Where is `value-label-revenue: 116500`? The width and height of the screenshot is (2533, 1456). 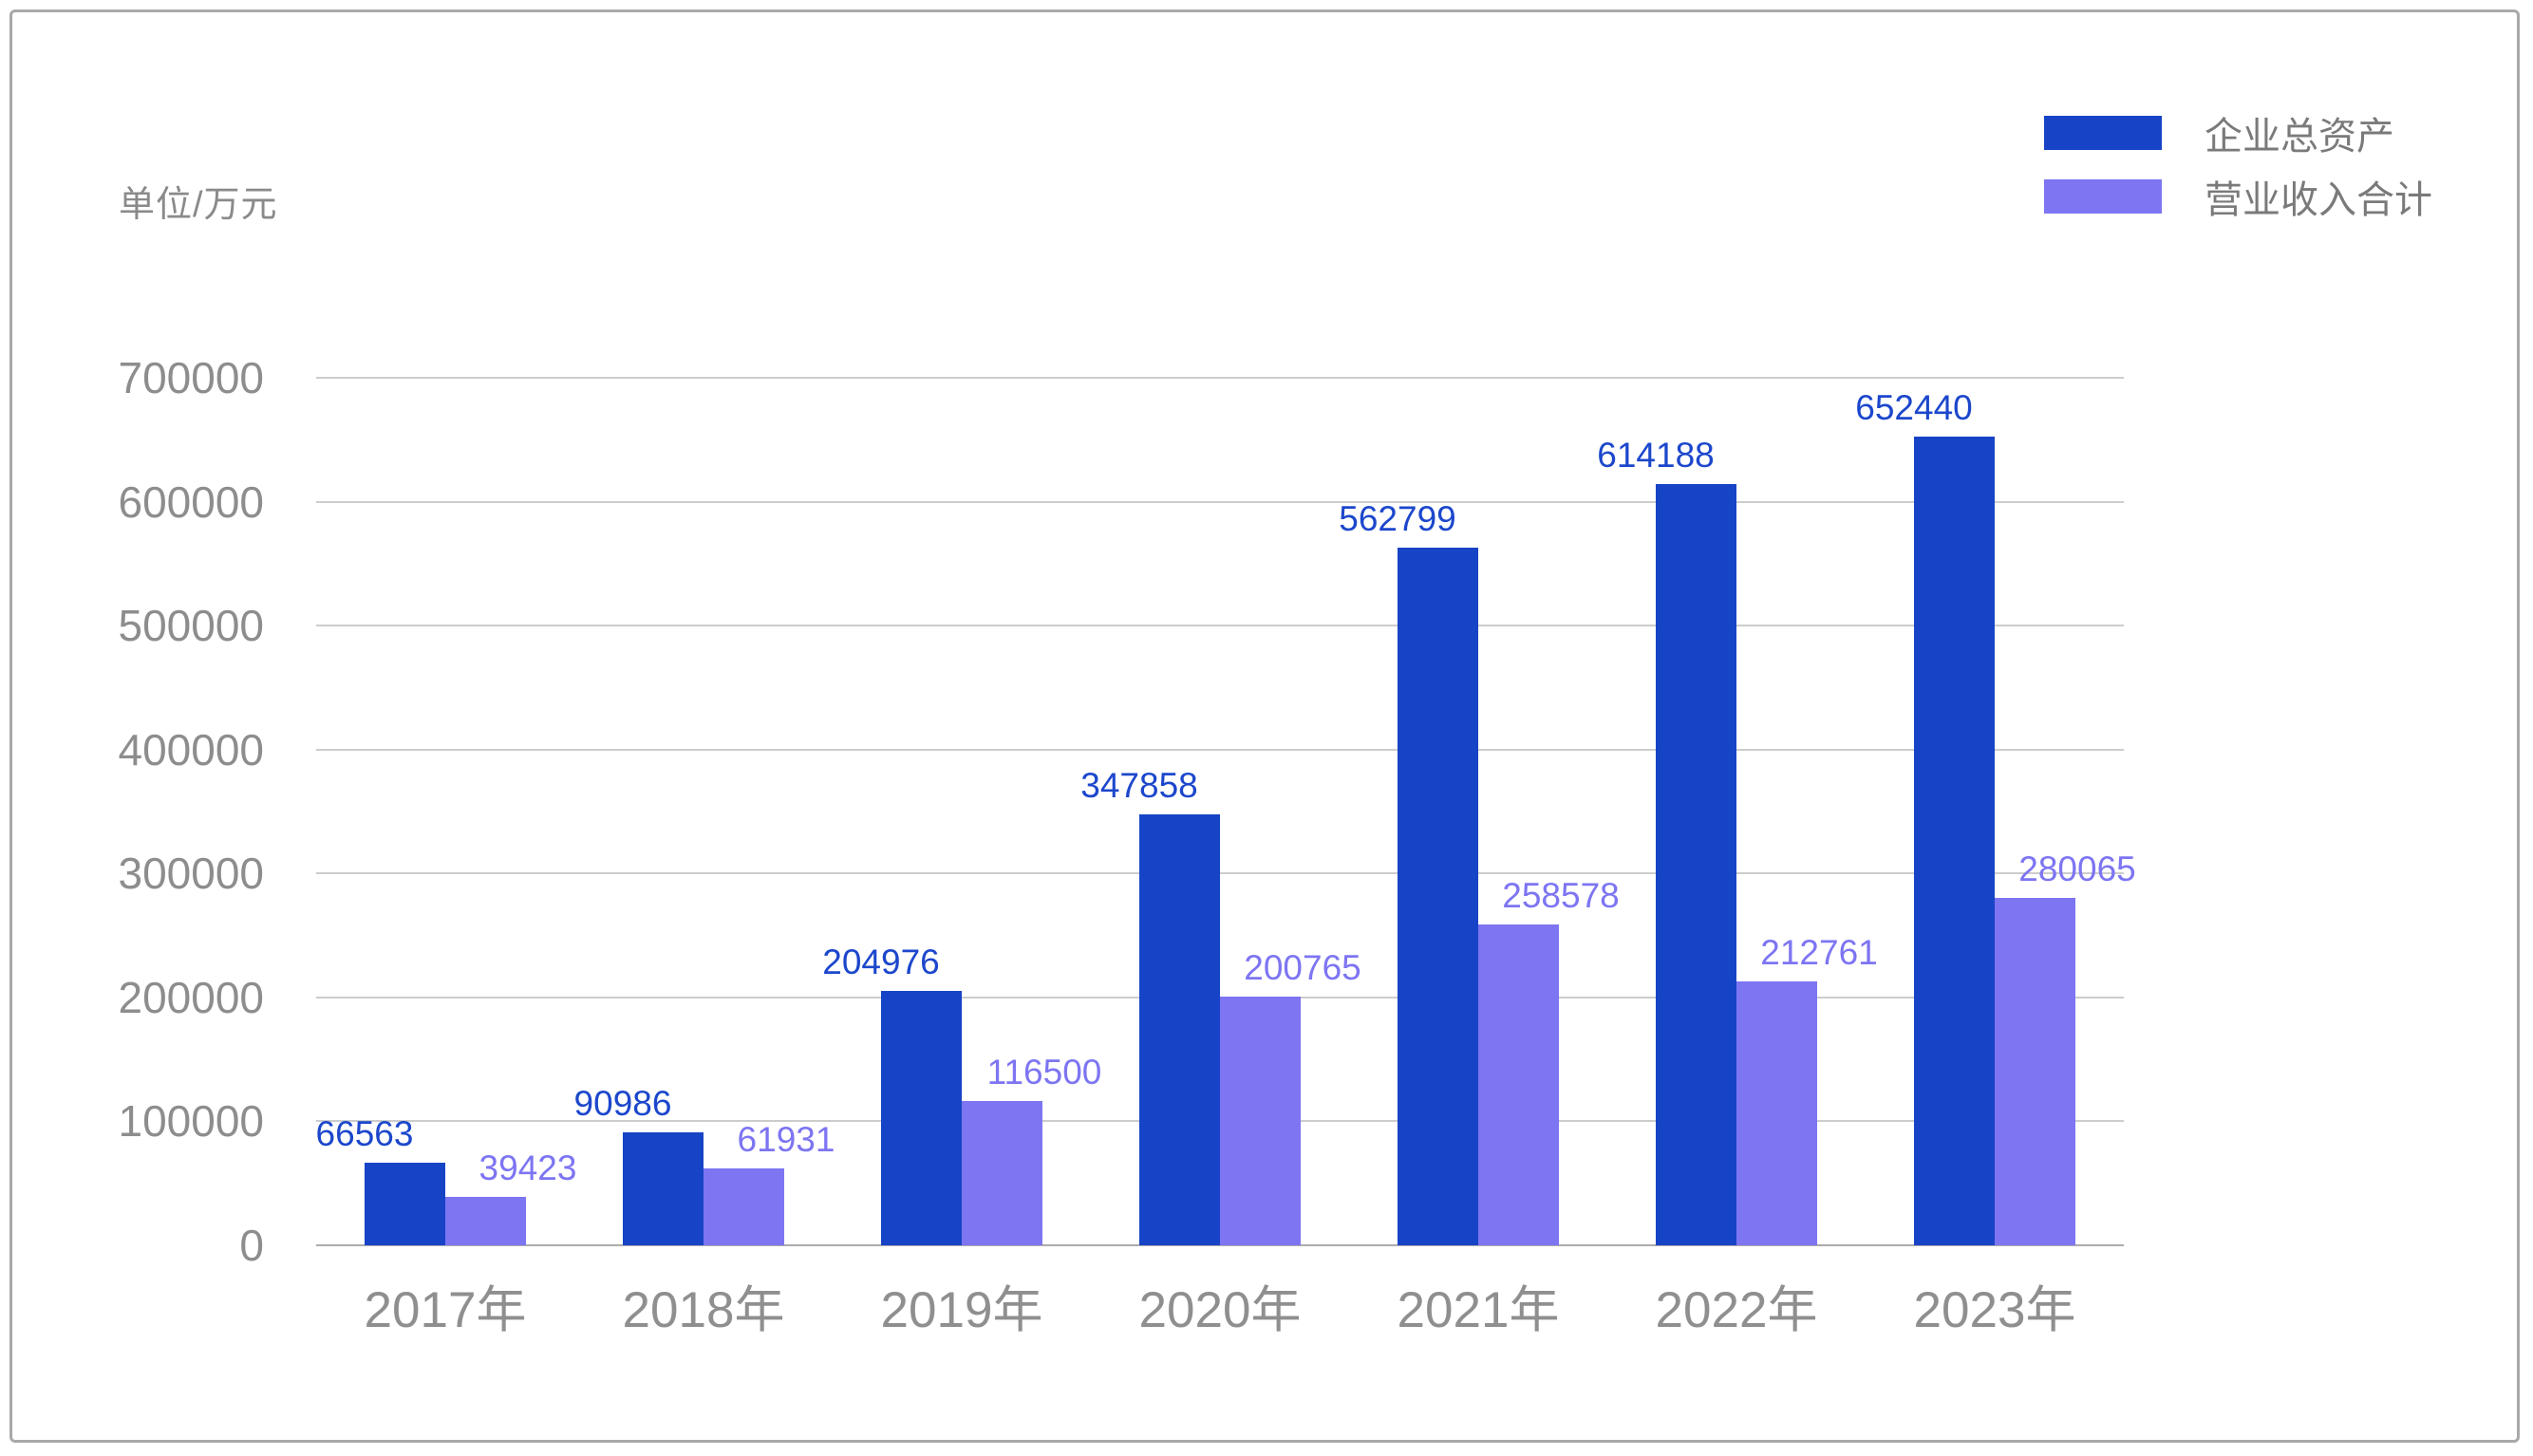
value-label-revenue: 116500 is located at coordinates (1044, 1072).